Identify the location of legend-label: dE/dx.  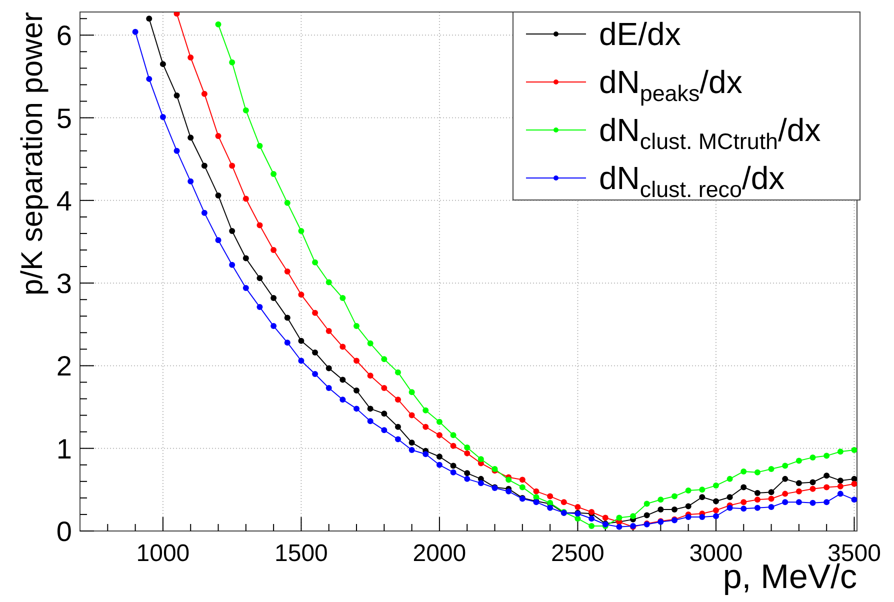
(640, 34).